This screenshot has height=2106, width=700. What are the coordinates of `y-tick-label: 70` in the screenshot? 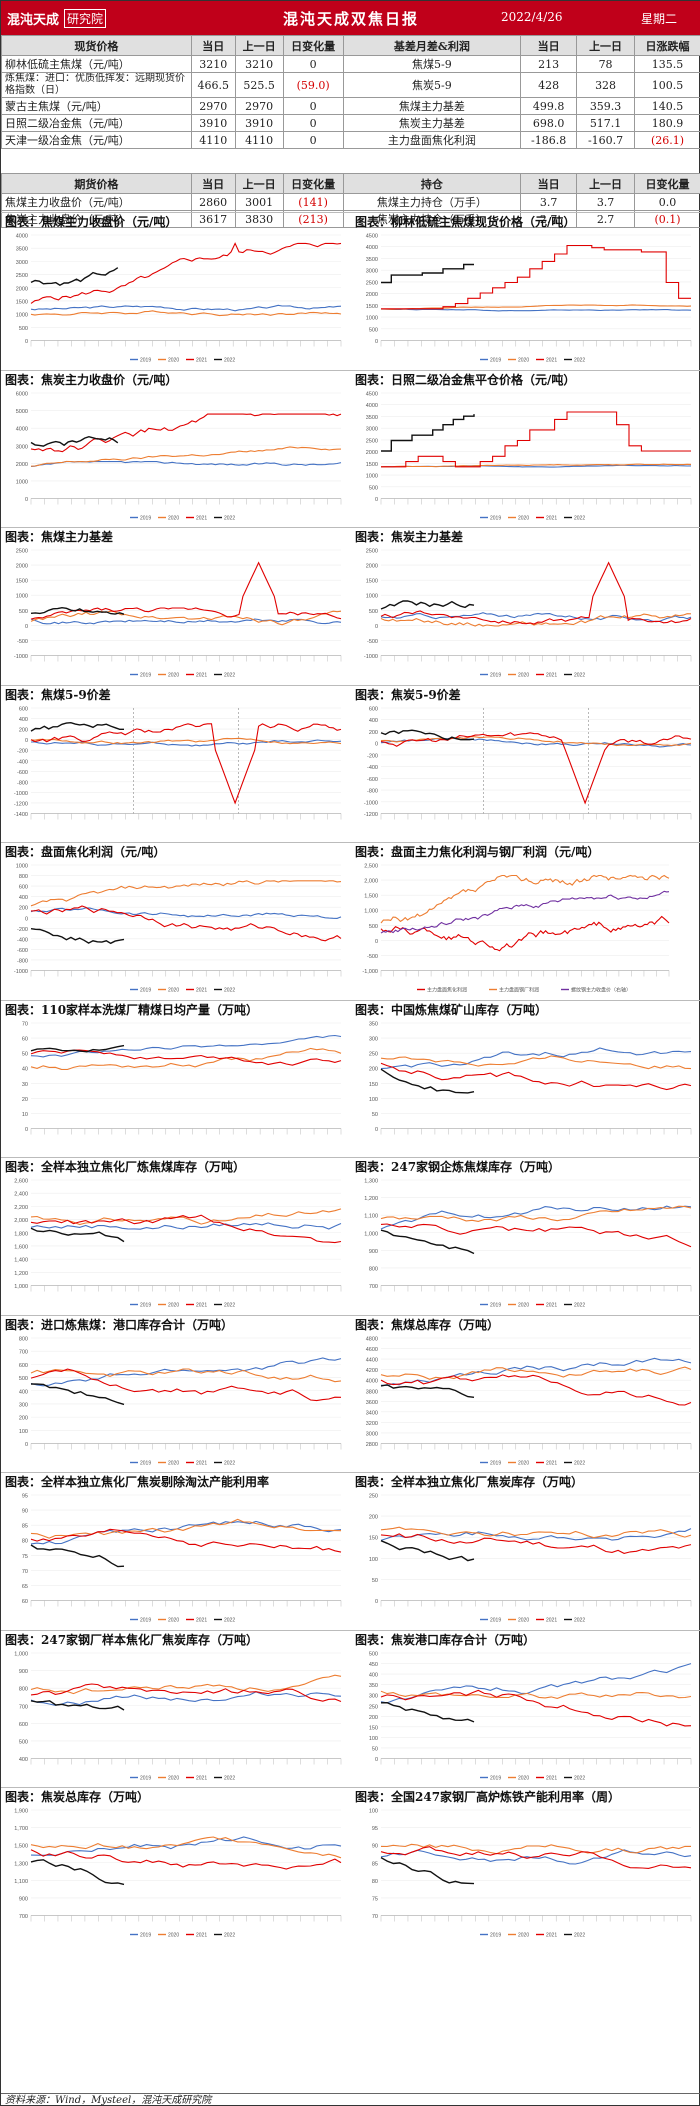 It's located at (25, 1572).